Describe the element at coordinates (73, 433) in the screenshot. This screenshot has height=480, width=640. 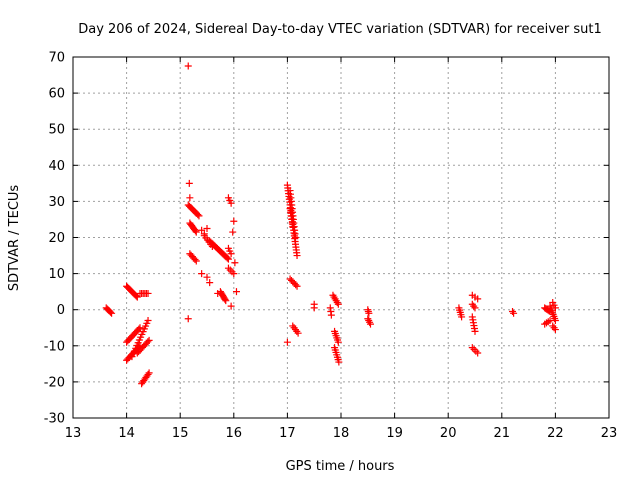
I see `x-tick-label: 13` at that location.